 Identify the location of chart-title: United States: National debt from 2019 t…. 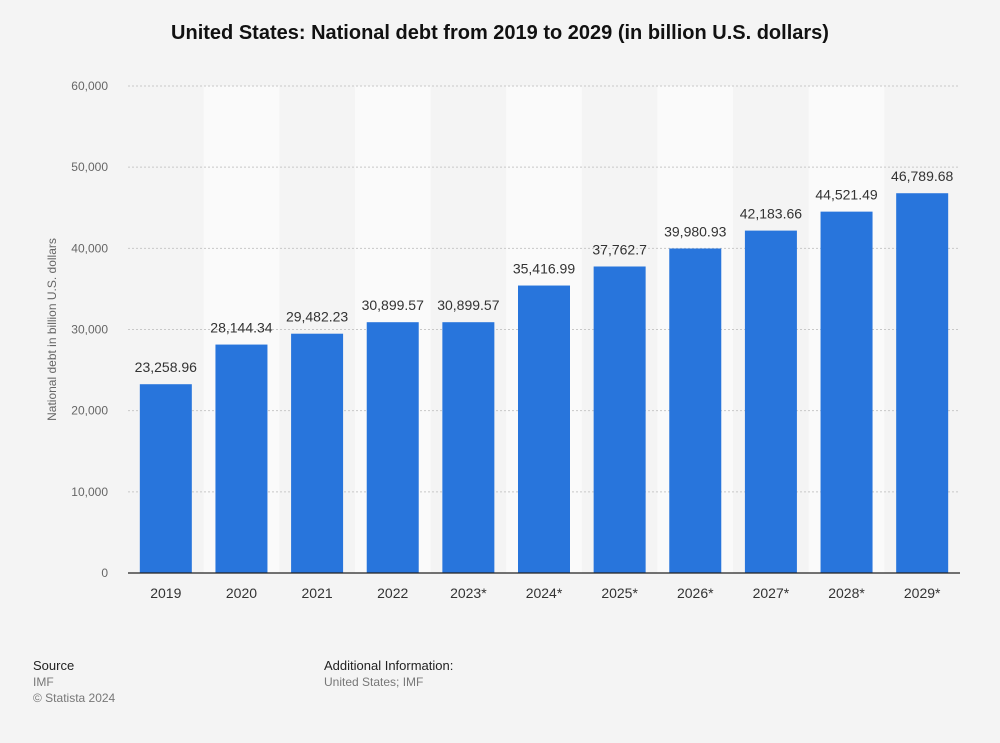
(500, 33).